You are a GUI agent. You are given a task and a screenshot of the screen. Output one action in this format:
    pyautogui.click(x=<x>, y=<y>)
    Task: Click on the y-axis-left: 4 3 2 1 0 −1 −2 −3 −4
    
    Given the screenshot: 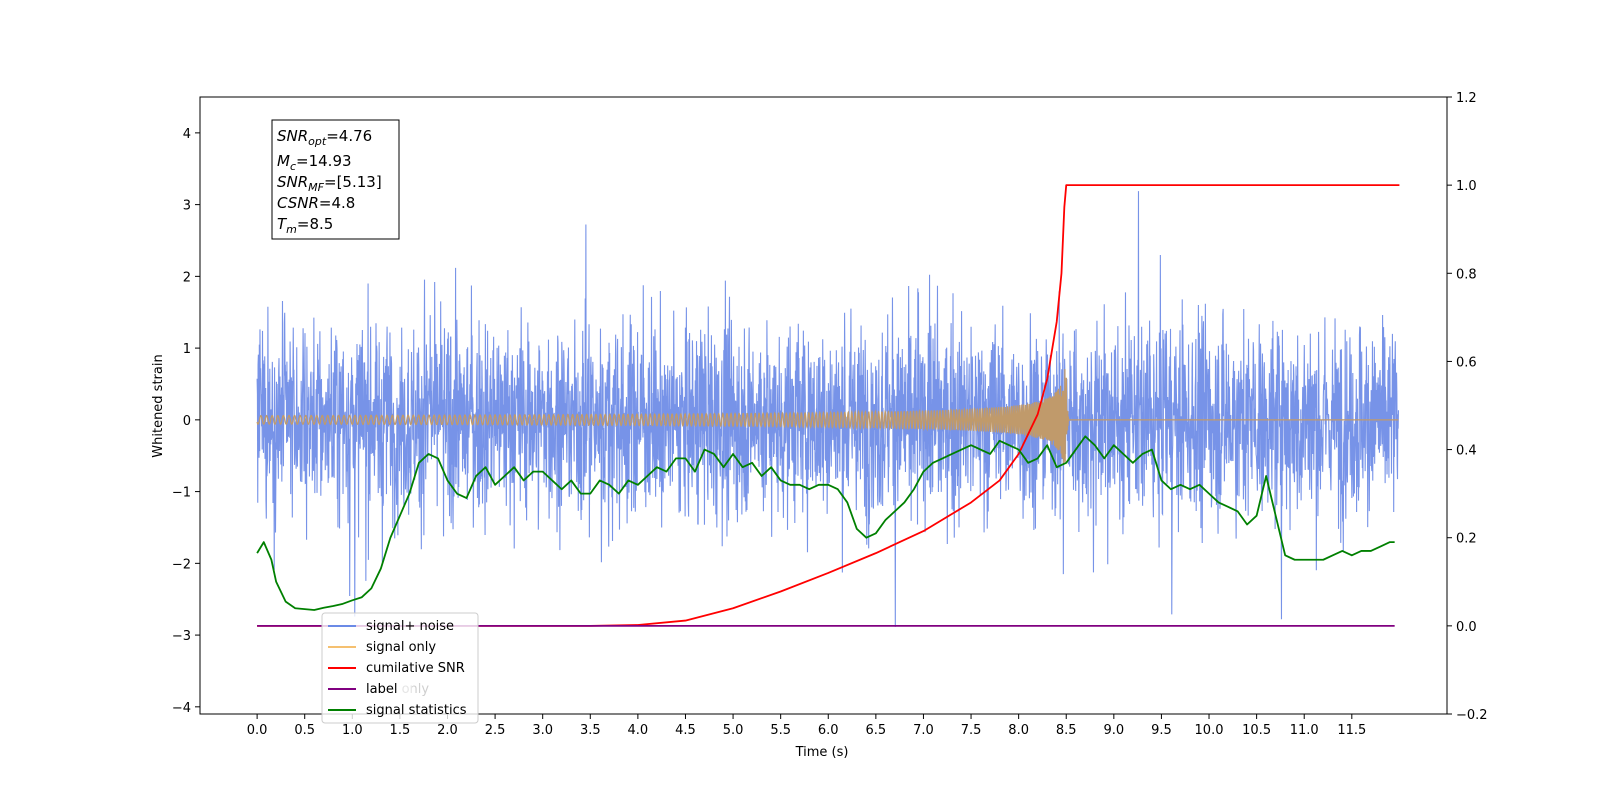 What is the action you would take?
    pyautogui.click(x=186, y=421)
    